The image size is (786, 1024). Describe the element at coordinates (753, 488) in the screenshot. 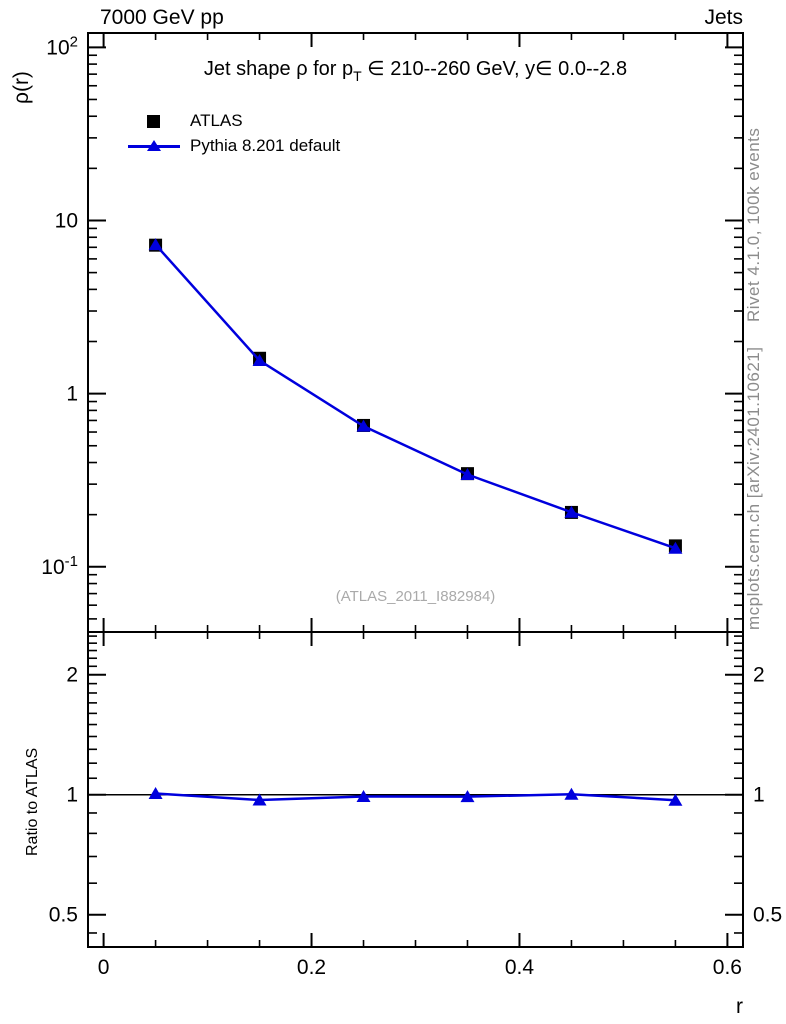

I see `mcplots-credit: mcplots.cern.ch [arXiv:2401.10621]` at that location.